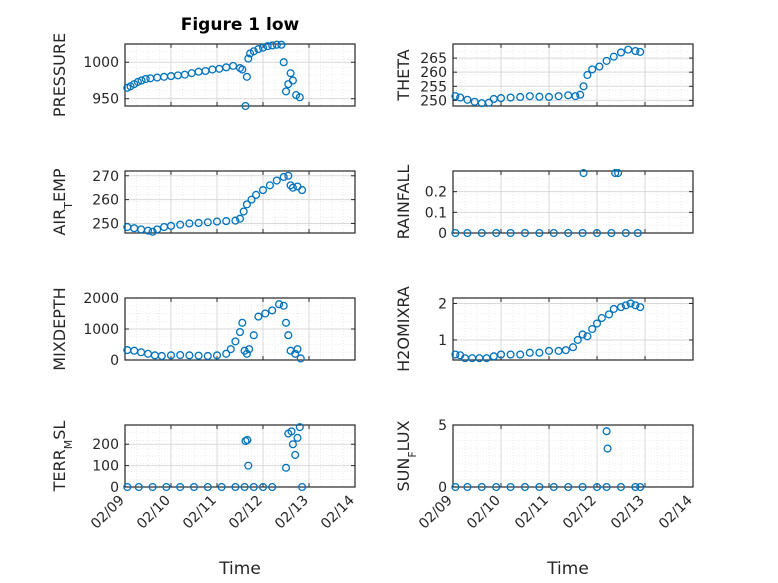  I want to click on x-tick-label: 02/09, so click(108, 513).